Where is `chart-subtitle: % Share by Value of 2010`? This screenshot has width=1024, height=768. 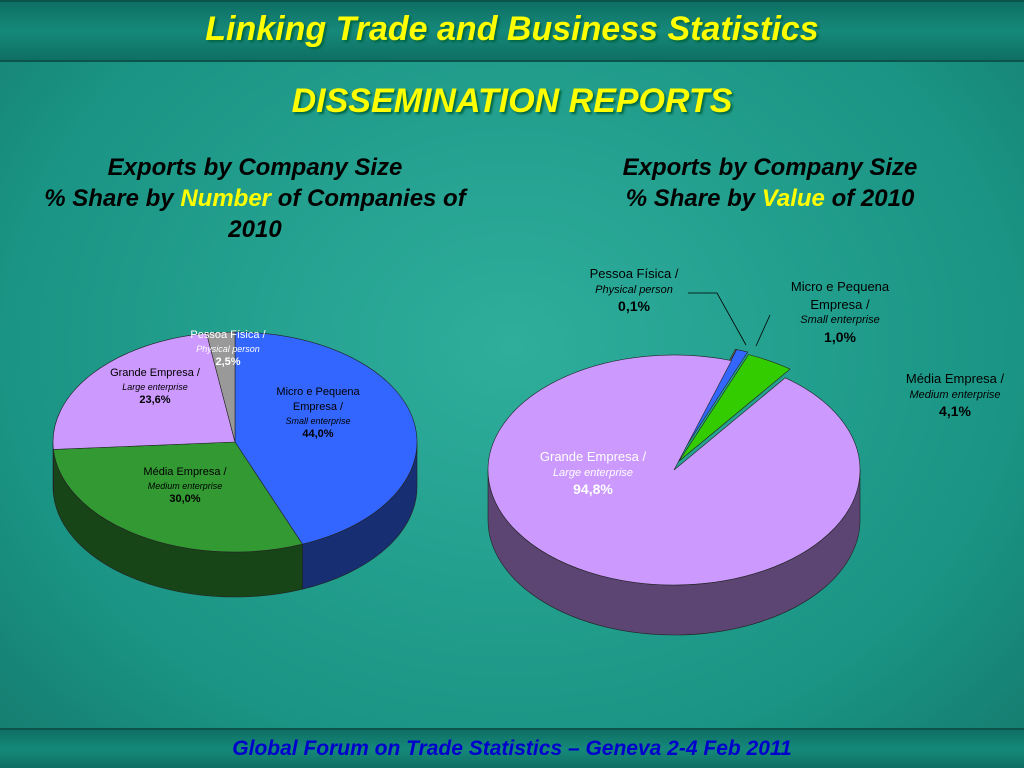
chart-subtitle: % Share by Value of 2010 is located at coordinates (770, 198).